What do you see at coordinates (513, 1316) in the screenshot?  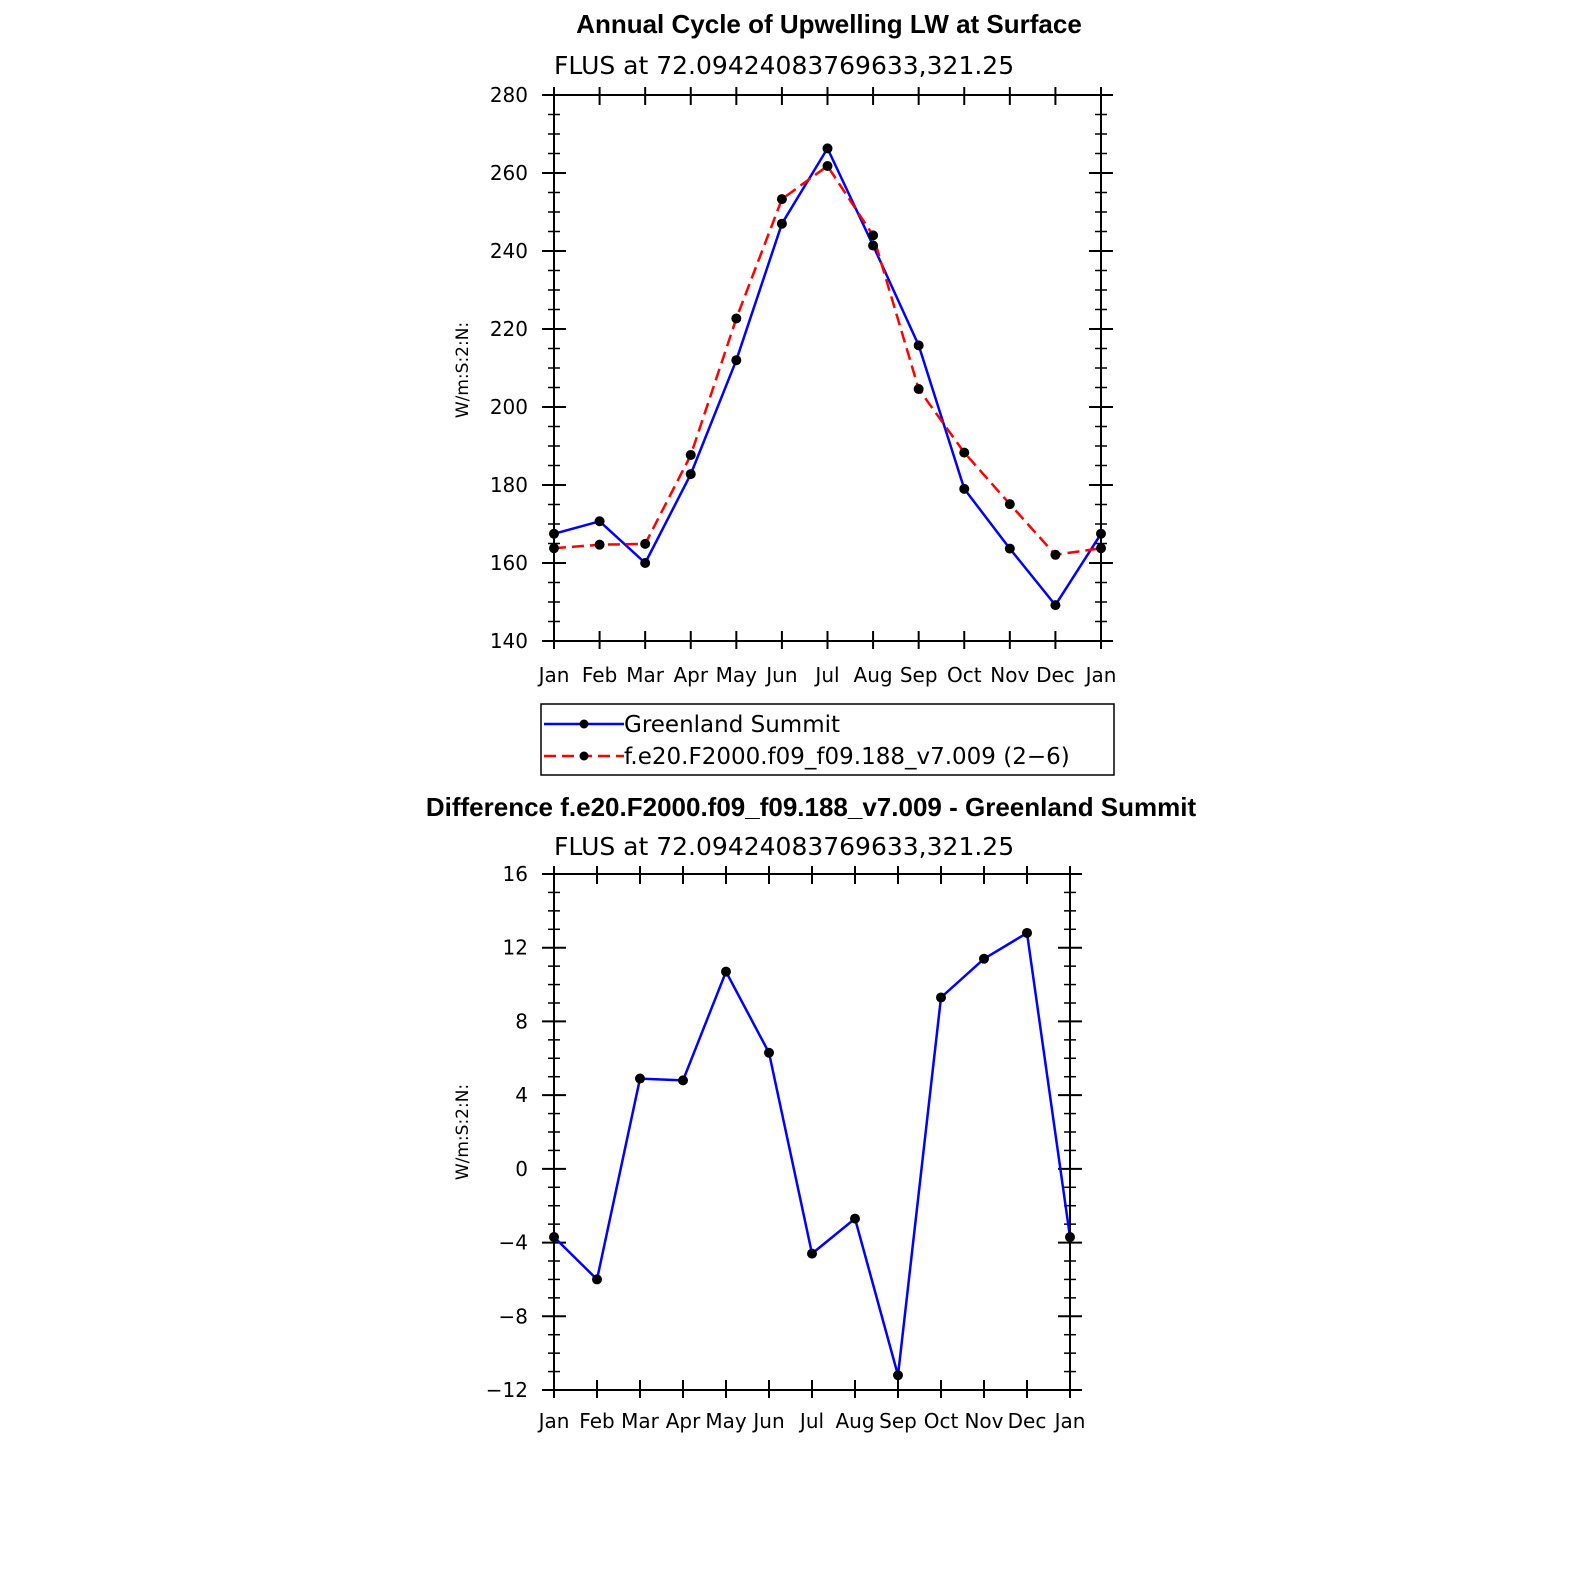 I see `y-tick-label: −8` at bounding box center [513, 1316].